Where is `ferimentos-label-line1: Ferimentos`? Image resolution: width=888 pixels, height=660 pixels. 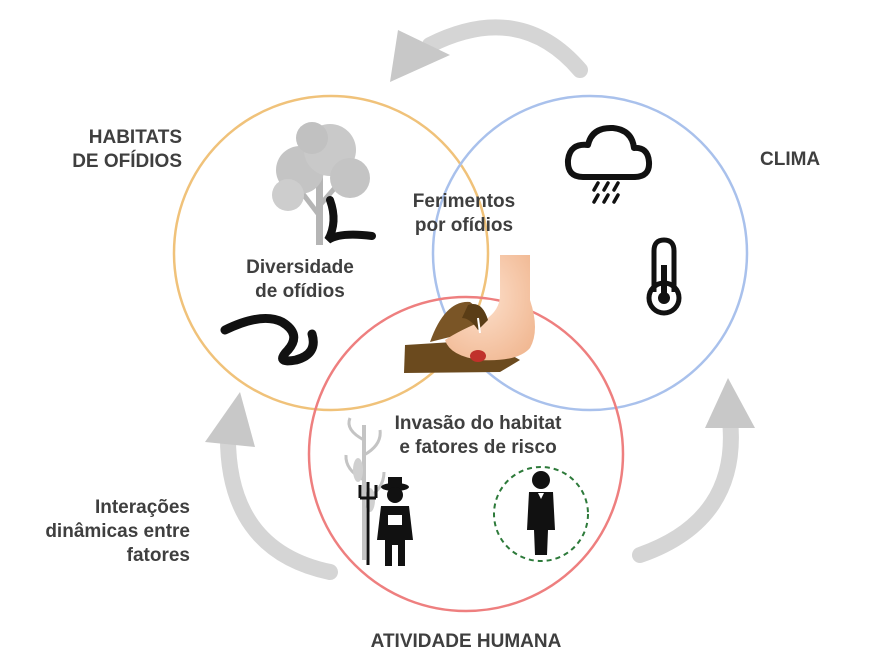 ferimentos-label-line1: Ferimentos is located at coordinates (464, 201).